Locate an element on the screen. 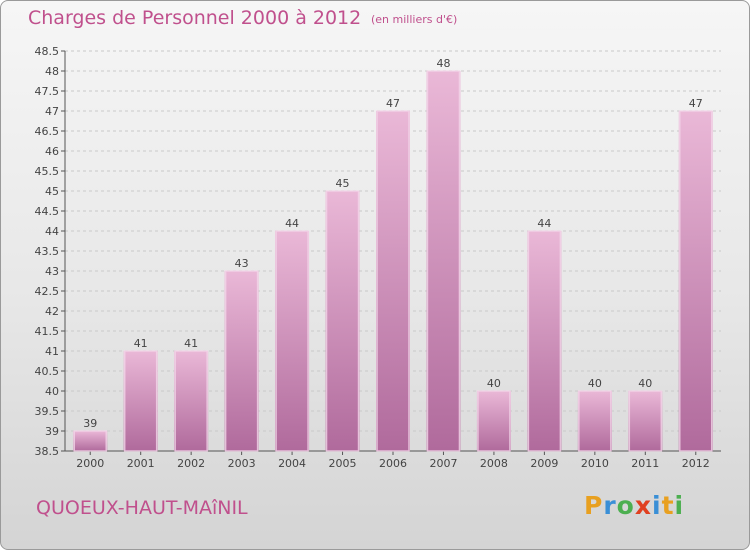 The width and height of the screenshot is (750, 550). data-label: 45 is located at coordinates (343, 183).